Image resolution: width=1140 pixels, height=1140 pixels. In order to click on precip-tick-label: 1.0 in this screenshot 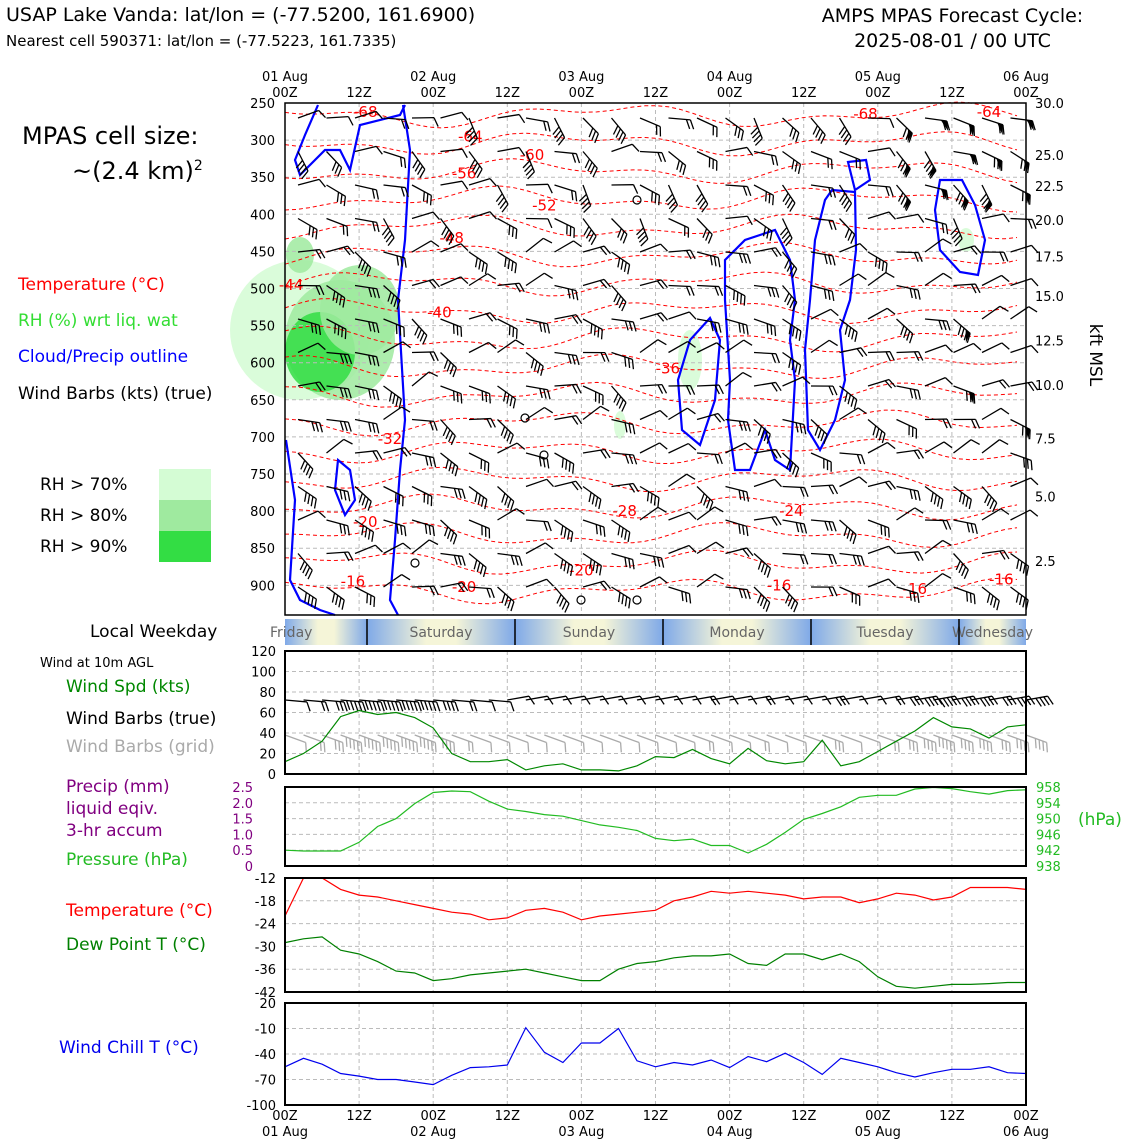, I will do `click(242, 835)`.